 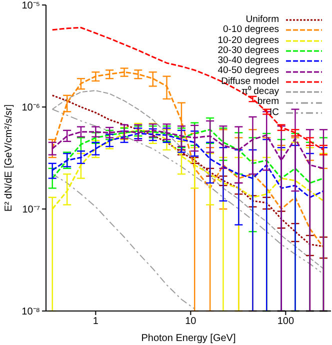 I want to click on y-tick-label: 10⁻⁷, so click(x=31, y=210).